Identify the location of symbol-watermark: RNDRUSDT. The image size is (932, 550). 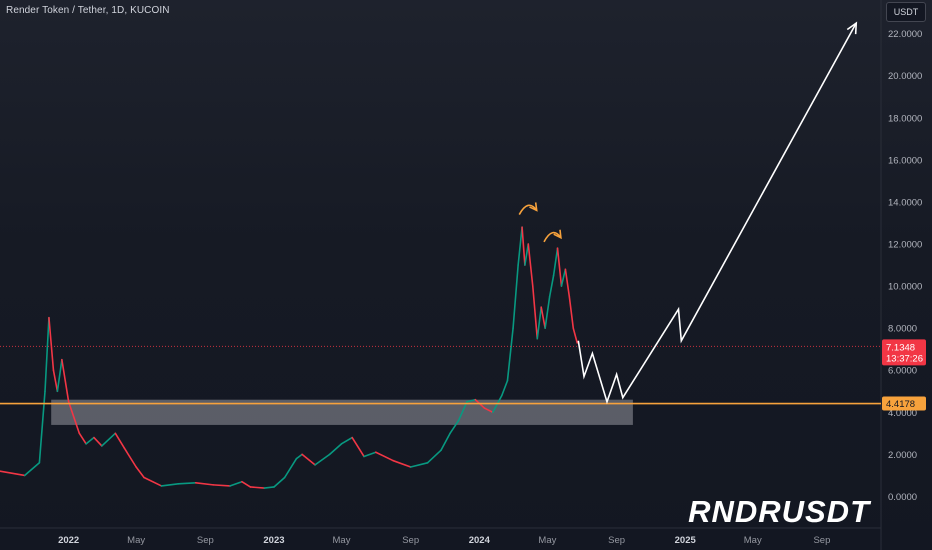
(779, 511).